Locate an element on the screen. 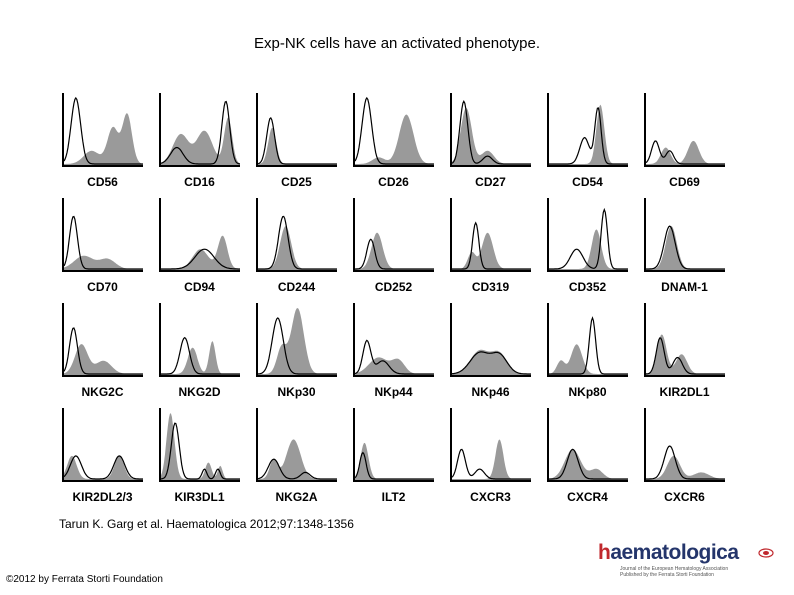 The width and height of the screenshot is (794, 595). marker-label: CXCR6 is located at coordinates (684, 497).